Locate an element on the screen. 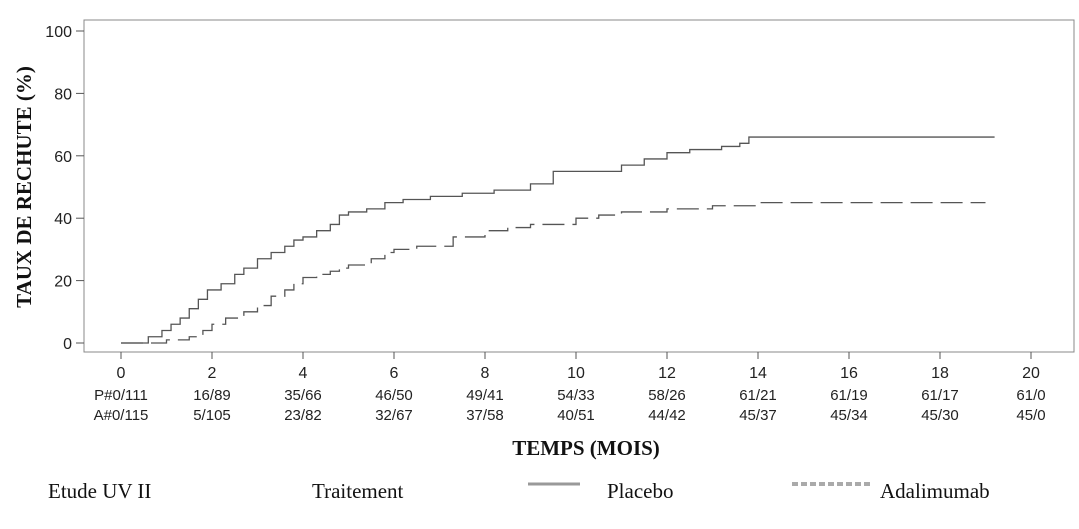 The width and height of the screenshot is (1079, 529). risk-cell: A#0/115 is located at coordinates (121, 415).